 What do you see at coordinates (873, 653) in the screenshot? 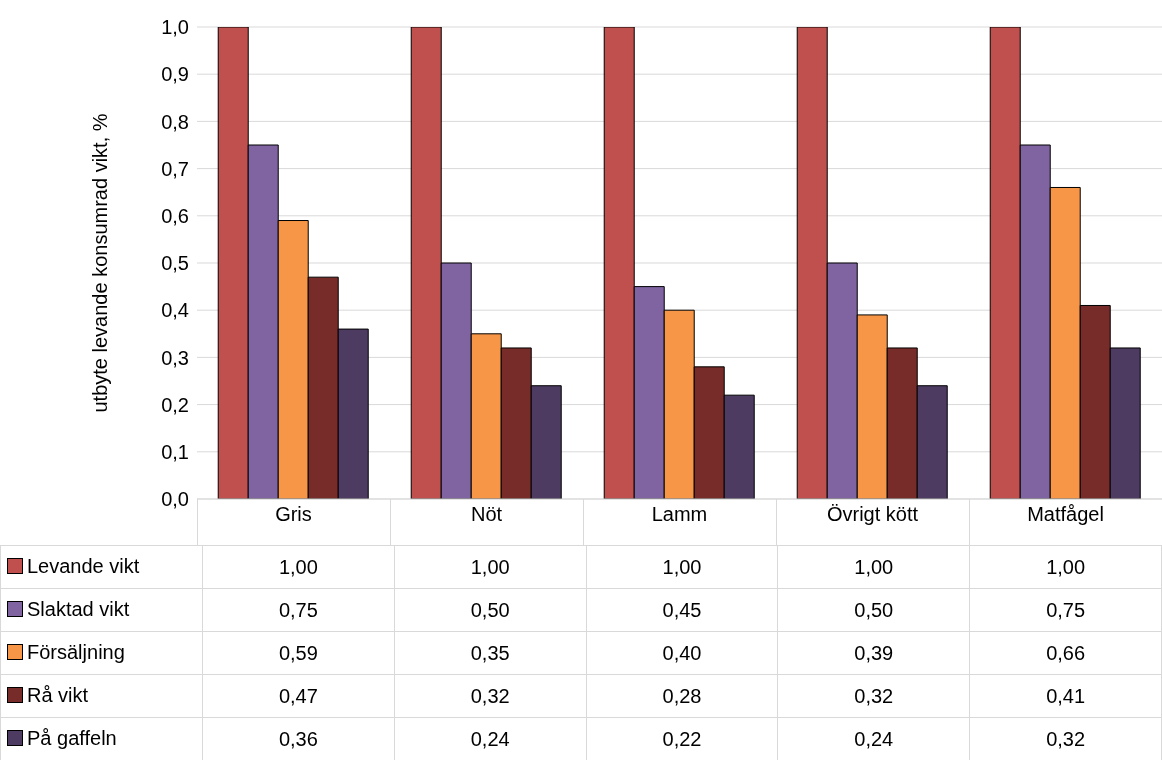
I see `data-label: 0,39` at bounding box center [873, 653].